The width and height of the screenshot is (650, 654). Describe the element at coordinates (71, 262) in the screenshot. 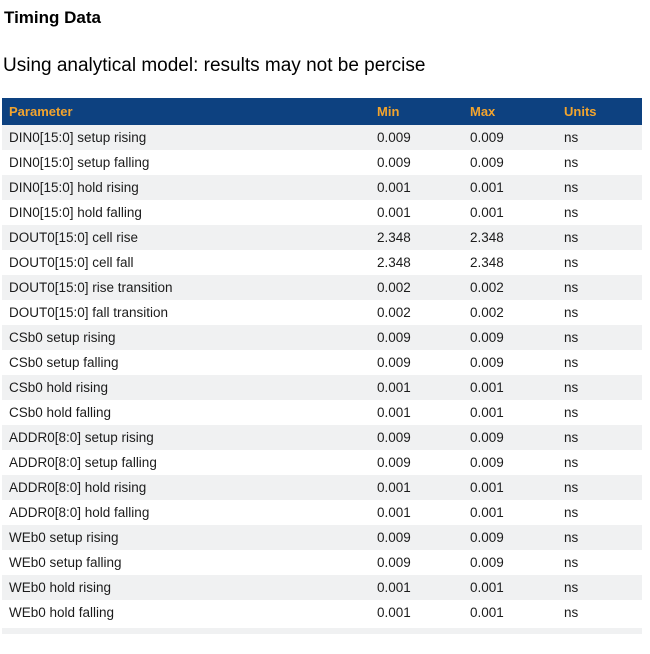

I see `parameter-cell: DOUT0[15:0] cell fall` at that location.